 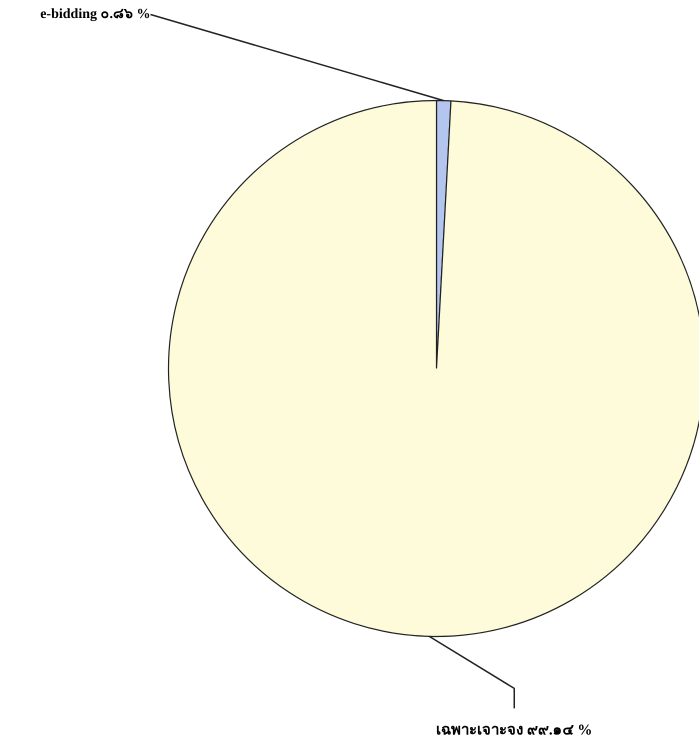 I want to click on slice-label: เฉพาะเจาะจง ๙๙.๑๔ %, so click(x=514, y=730).